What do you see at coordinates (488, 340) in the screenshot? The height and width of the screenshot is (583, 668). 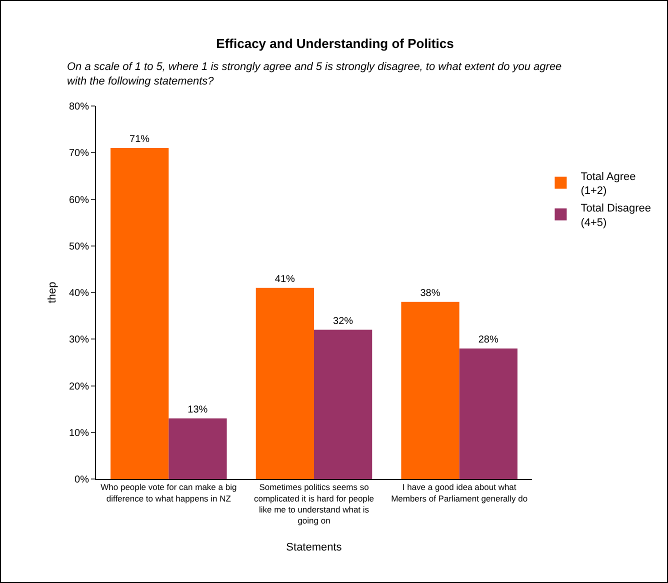 I see `data-label: 28%` at bounding box center [488, 340].